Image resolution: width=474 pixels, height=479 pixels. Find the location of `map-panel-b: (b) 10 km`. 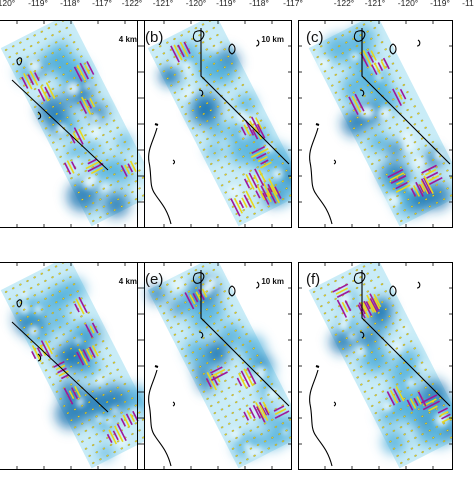

map-panel-b: (b) 10 km is located at coordinates (214, 124).